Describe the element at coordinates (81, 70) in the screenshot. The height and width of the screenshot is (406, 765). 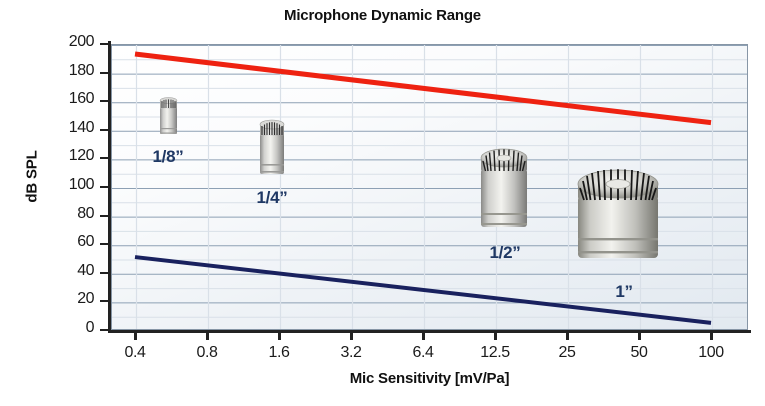
I see `y-axis-tick-label: 180` at that location.